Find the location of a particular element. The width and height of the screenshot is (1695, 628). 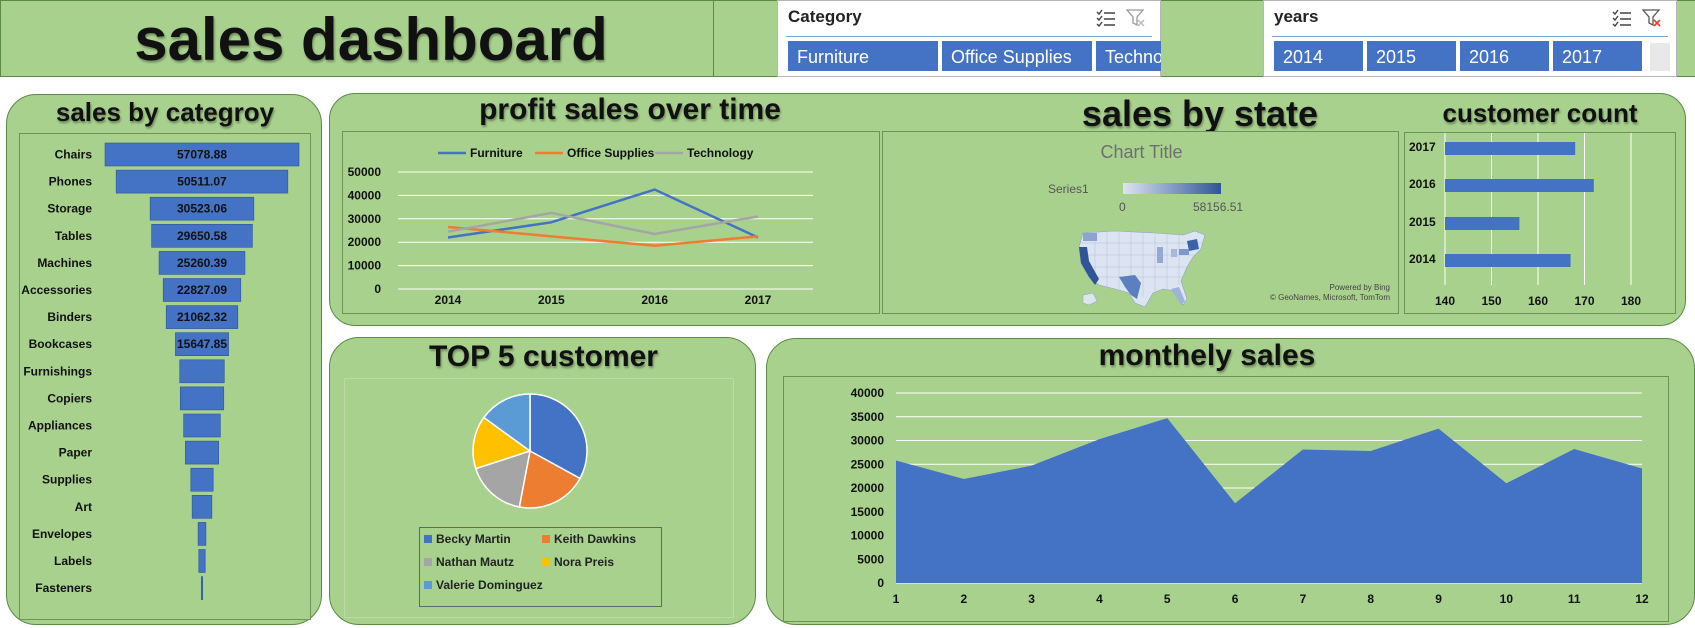

map-credit-line2: © GeoNames, Microsoft, TomTom is located at coordinates (1330, 297).